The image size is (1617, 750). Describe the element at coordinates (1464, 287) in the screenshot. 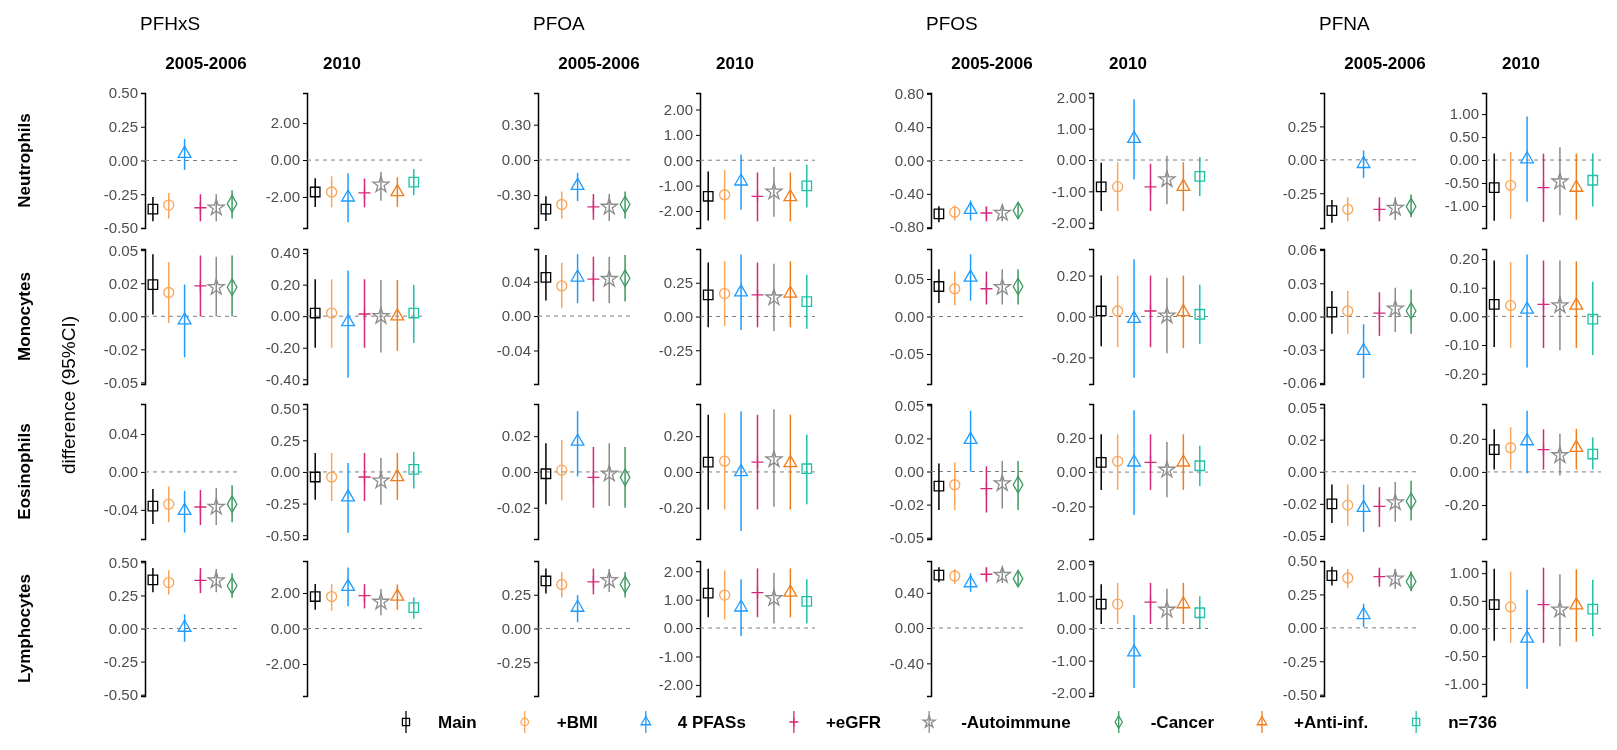

I see `y-tick-label: 0.10` at that location.